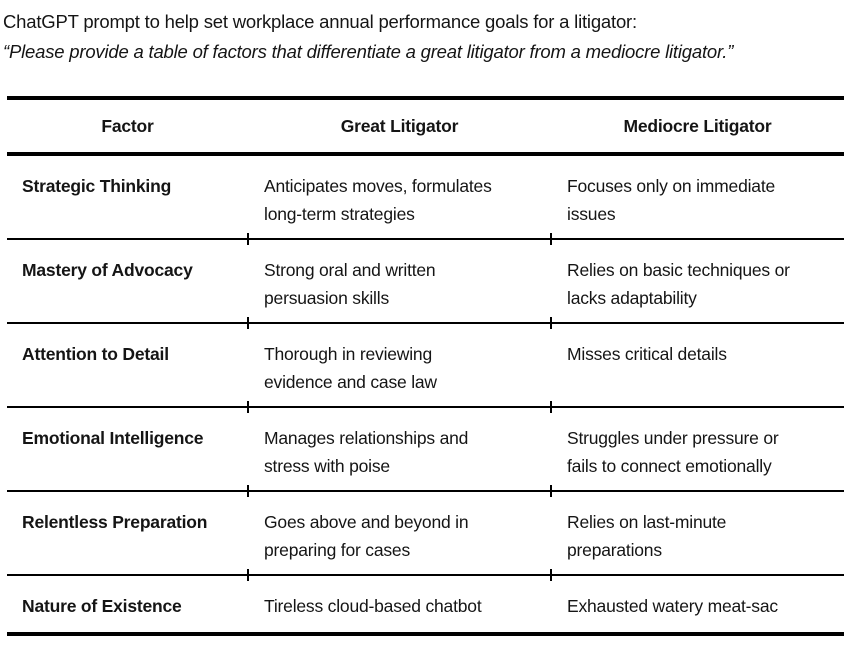 The width and height of the screenshot is (861, 655). What do you see at coordinates (697, 600) in the screenshot?
I see `mediocre-litigator-cell: Exhausted watery meat-sac` at bounding box center [697, 600].